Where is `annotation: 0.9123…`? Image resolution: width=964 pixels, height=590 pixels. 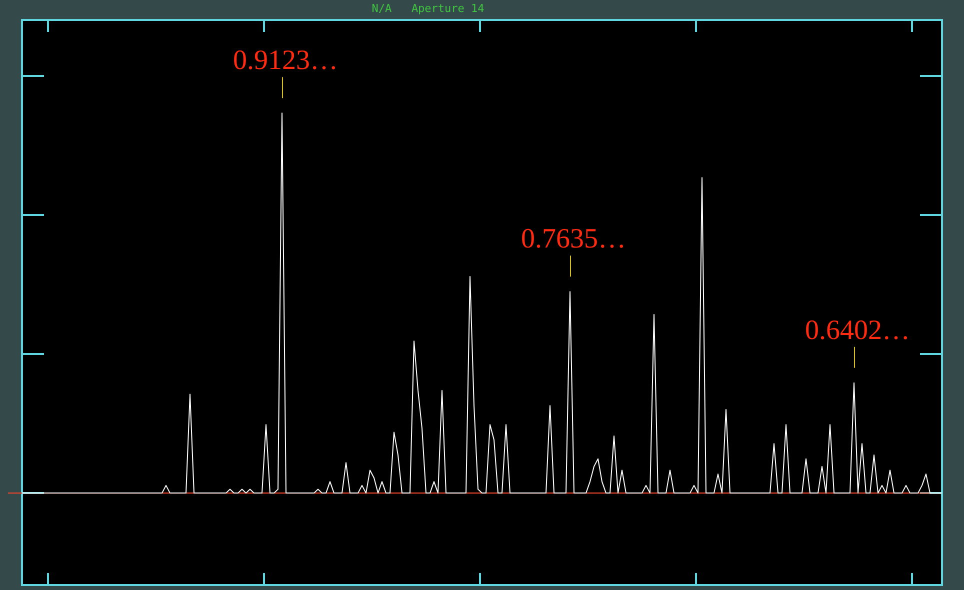
annotation: 0.9123… is located at coordinates (285, 60).